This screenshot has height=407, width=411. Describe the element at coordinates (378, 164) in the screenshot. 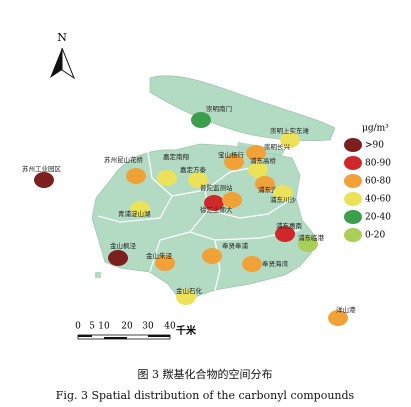

I see `legend-label: 80-90` at that location.